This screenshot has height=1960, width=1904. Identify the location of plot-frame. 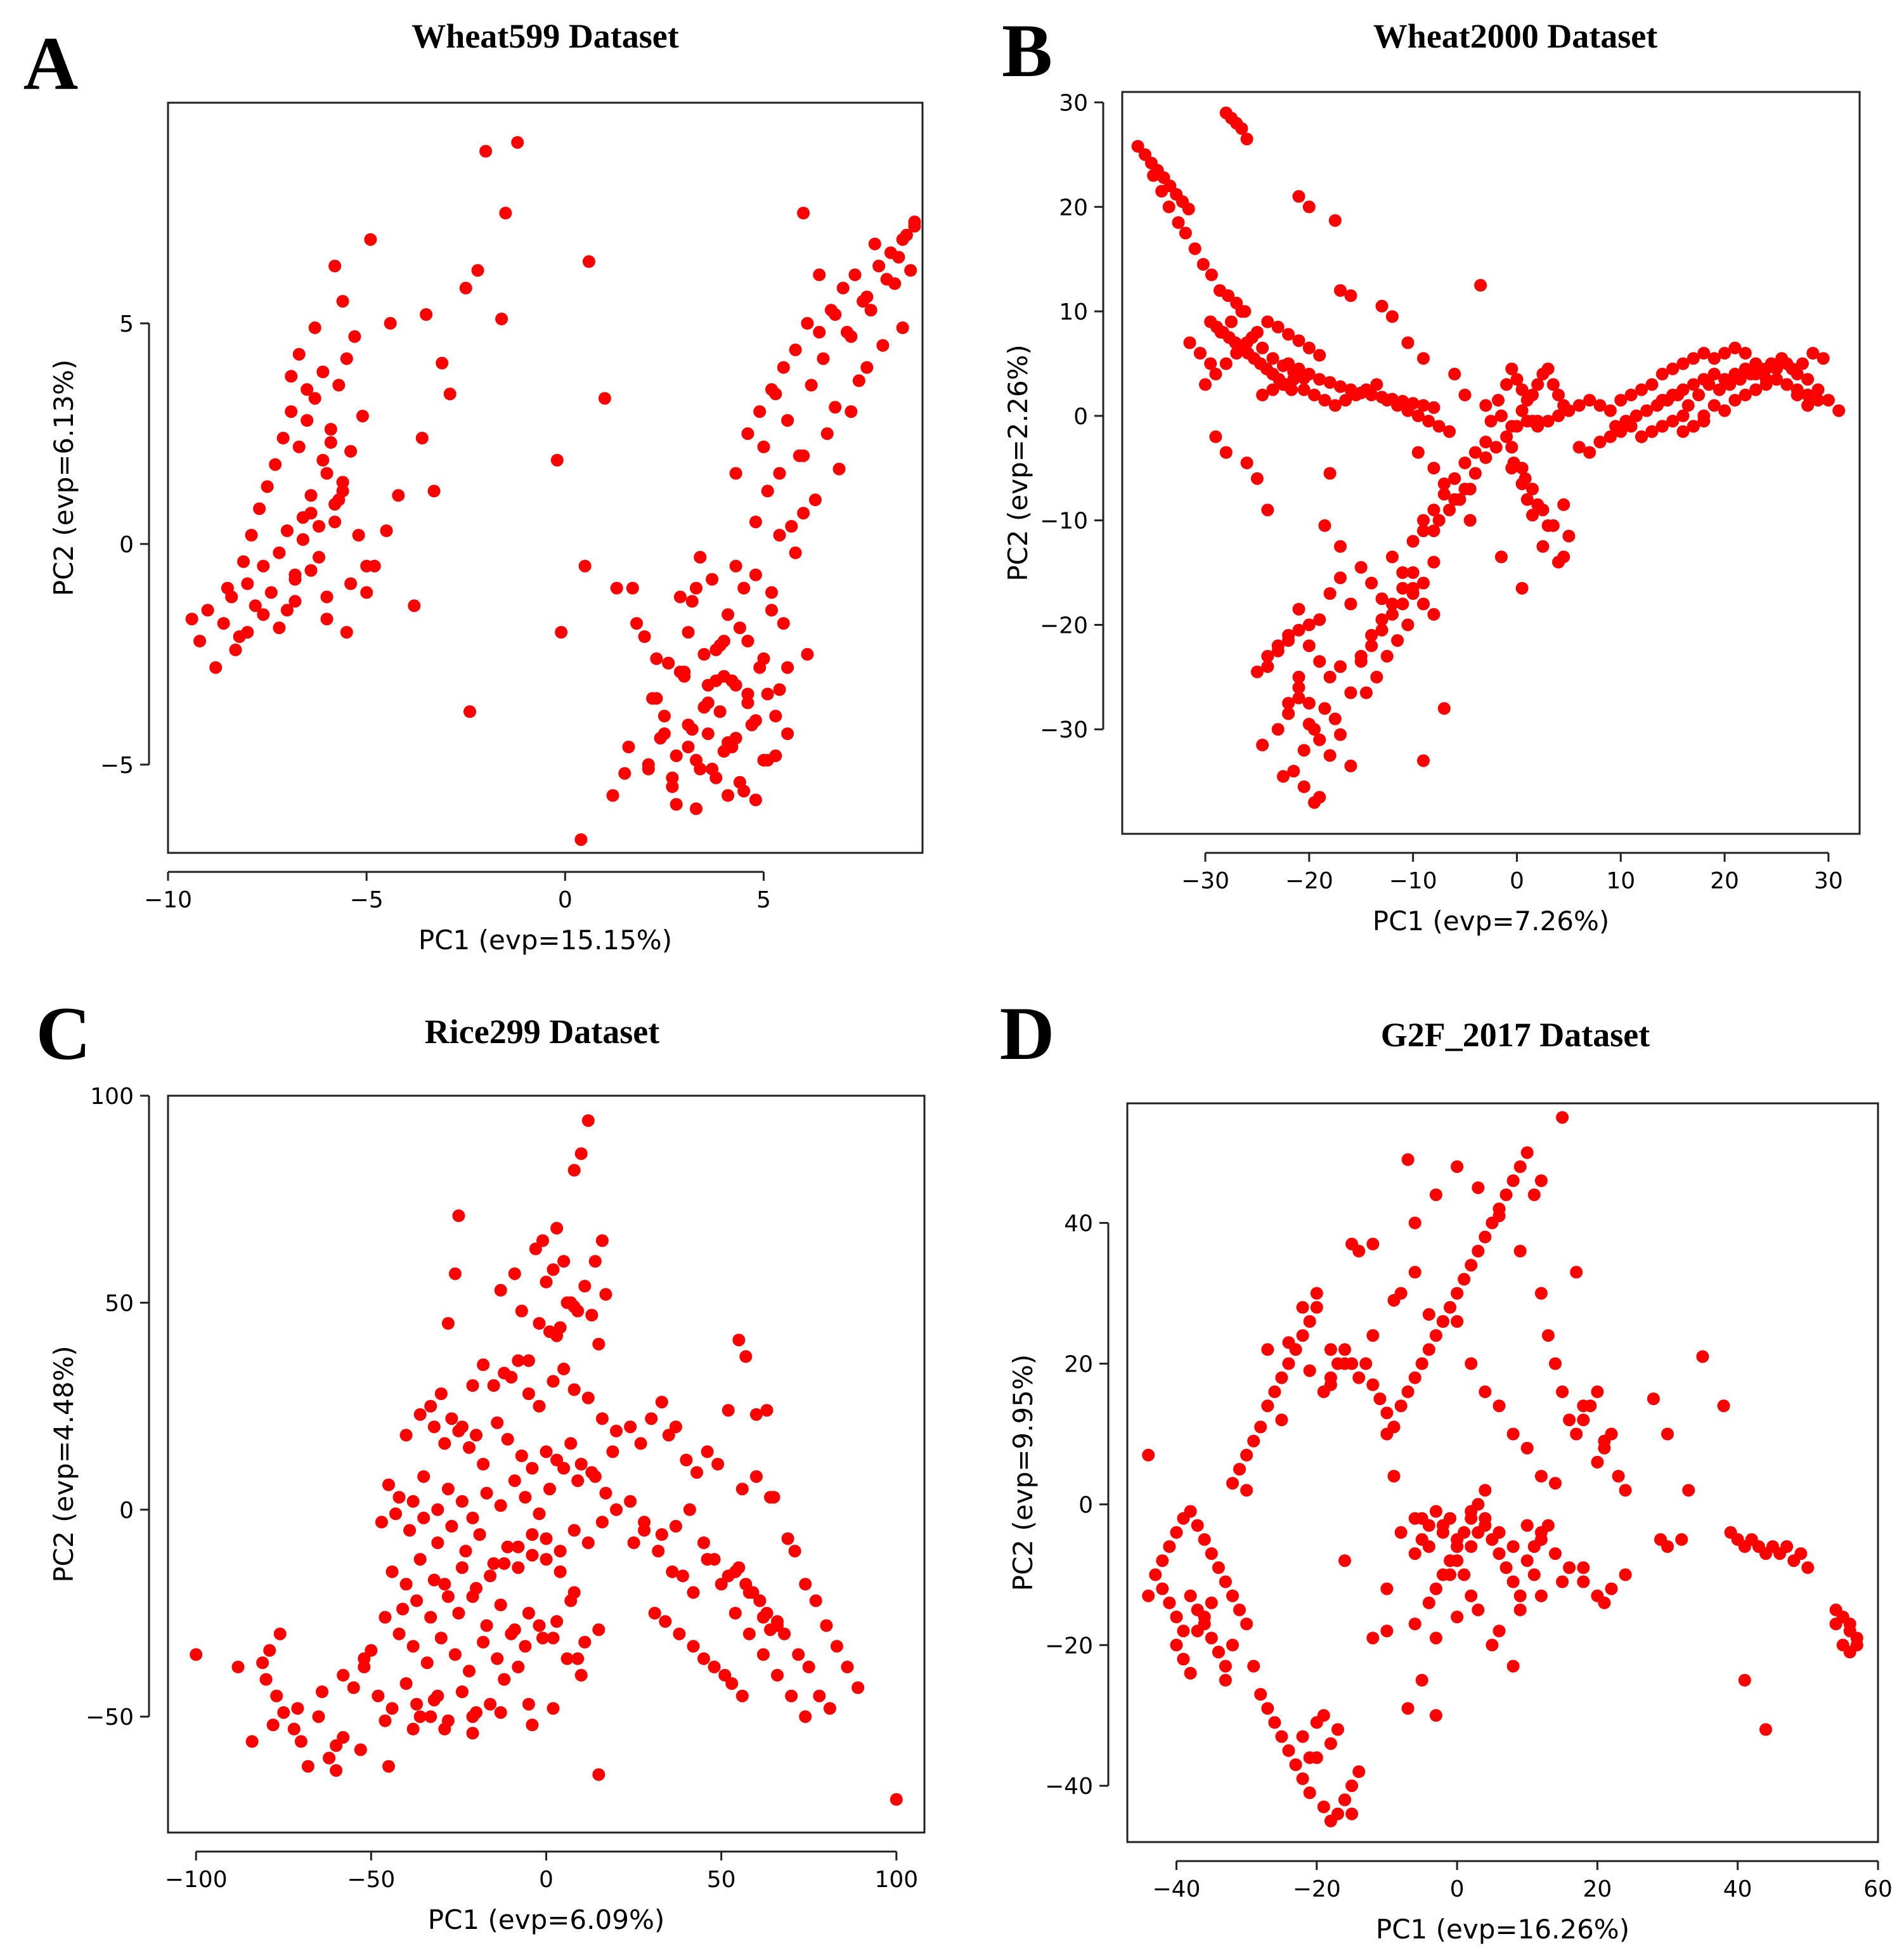
(1502, 1472).